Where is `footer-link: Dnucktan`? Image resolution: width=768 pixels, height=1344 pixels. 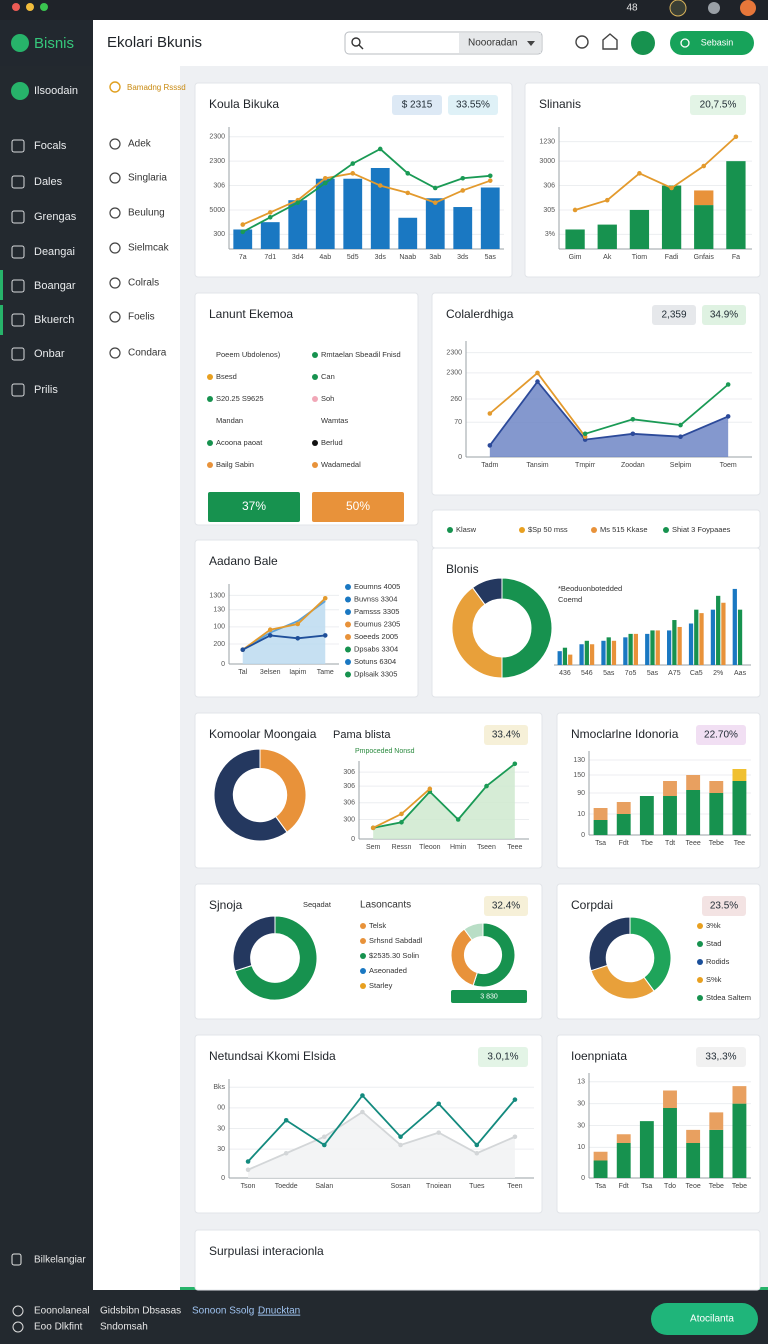
footer-link: Dnucktan is located at coordinates (279, 1311).